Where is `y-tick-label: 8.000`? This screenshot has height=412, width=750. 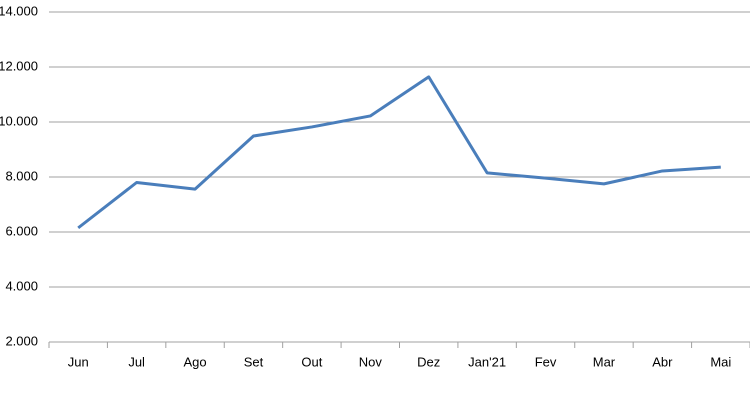 y-tick-label: 8.000 is located at coordinates (21, 175).